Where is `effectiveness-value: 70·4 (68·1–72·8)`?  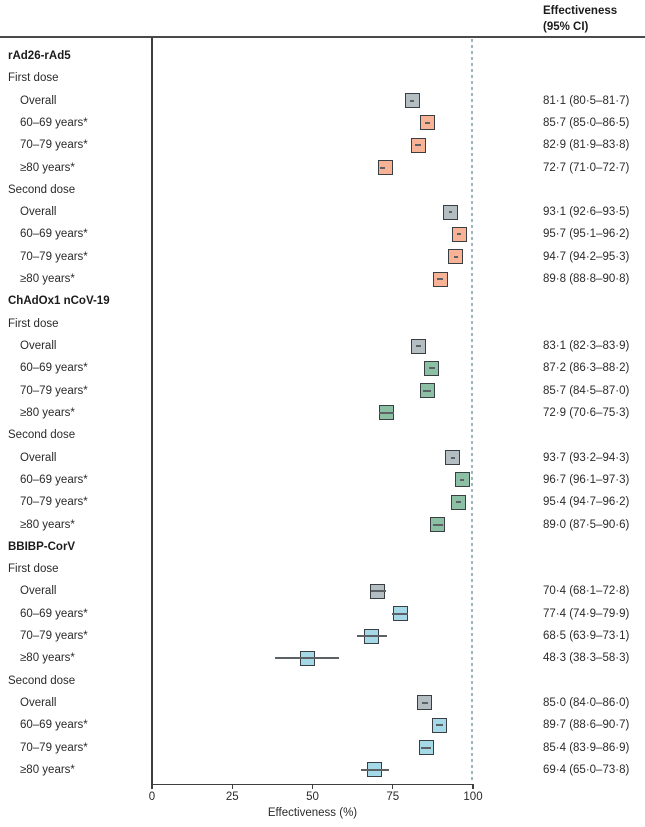
effectiveness-value: 70·4 (68·1–72·8) is located at coordinates (586, 591).